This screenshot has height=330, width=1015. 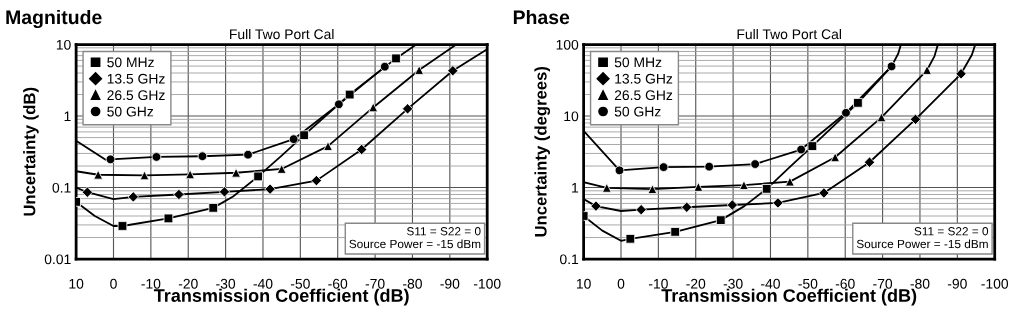 I want to click on y-tick-label: 100, so click(x=567, y=44).